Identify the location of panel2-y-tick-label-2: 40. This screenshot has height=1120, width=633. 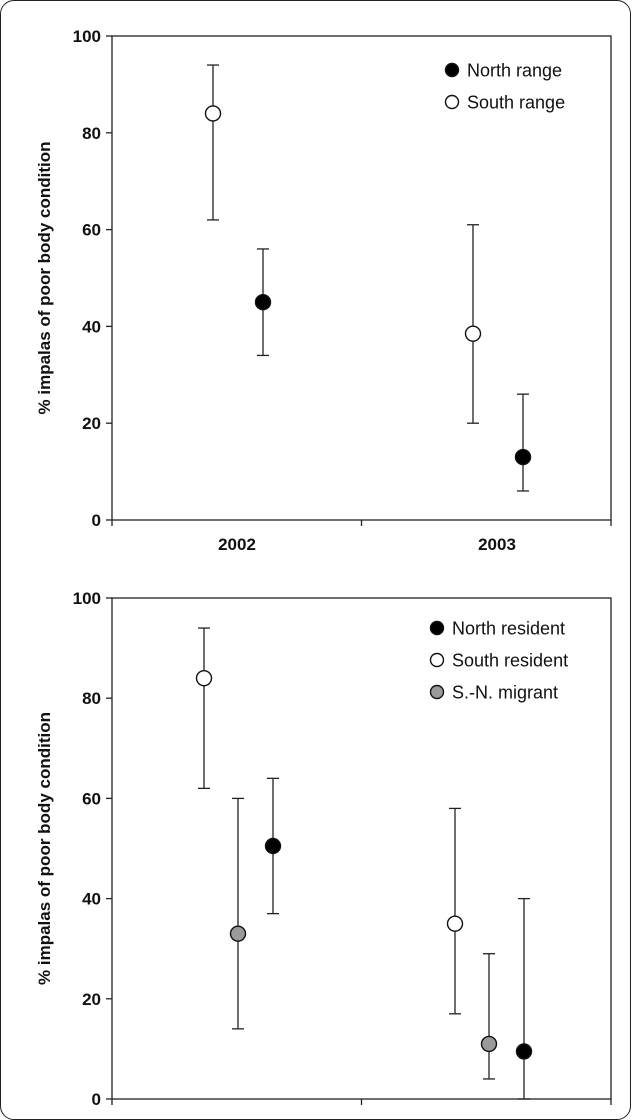
(91, 899).